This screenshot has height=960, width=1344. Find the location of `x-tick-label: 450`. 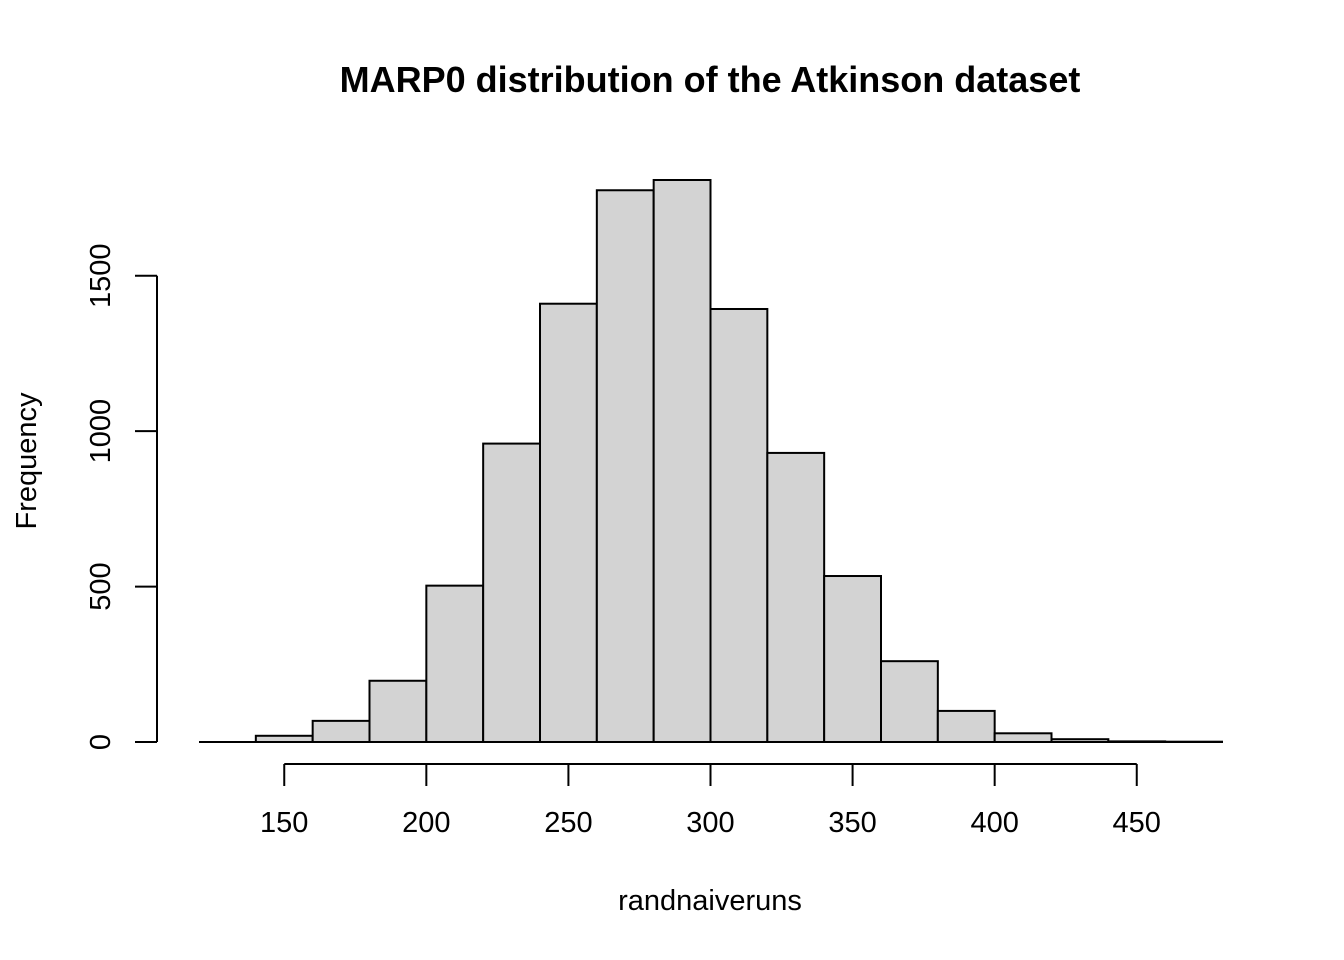

x-tick-label: 450 is located at coordinates (1137, 823).